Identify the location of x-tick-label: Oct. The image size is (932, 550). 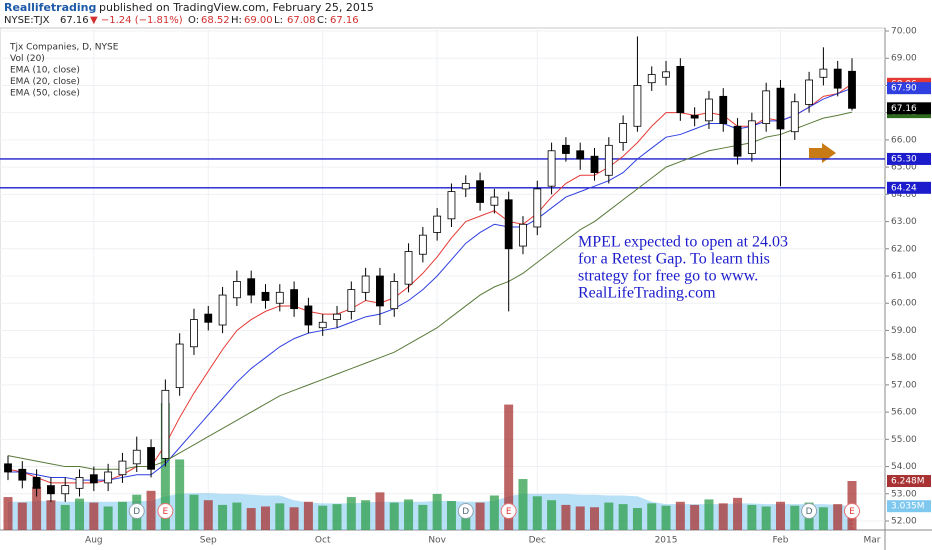
(323, 541).